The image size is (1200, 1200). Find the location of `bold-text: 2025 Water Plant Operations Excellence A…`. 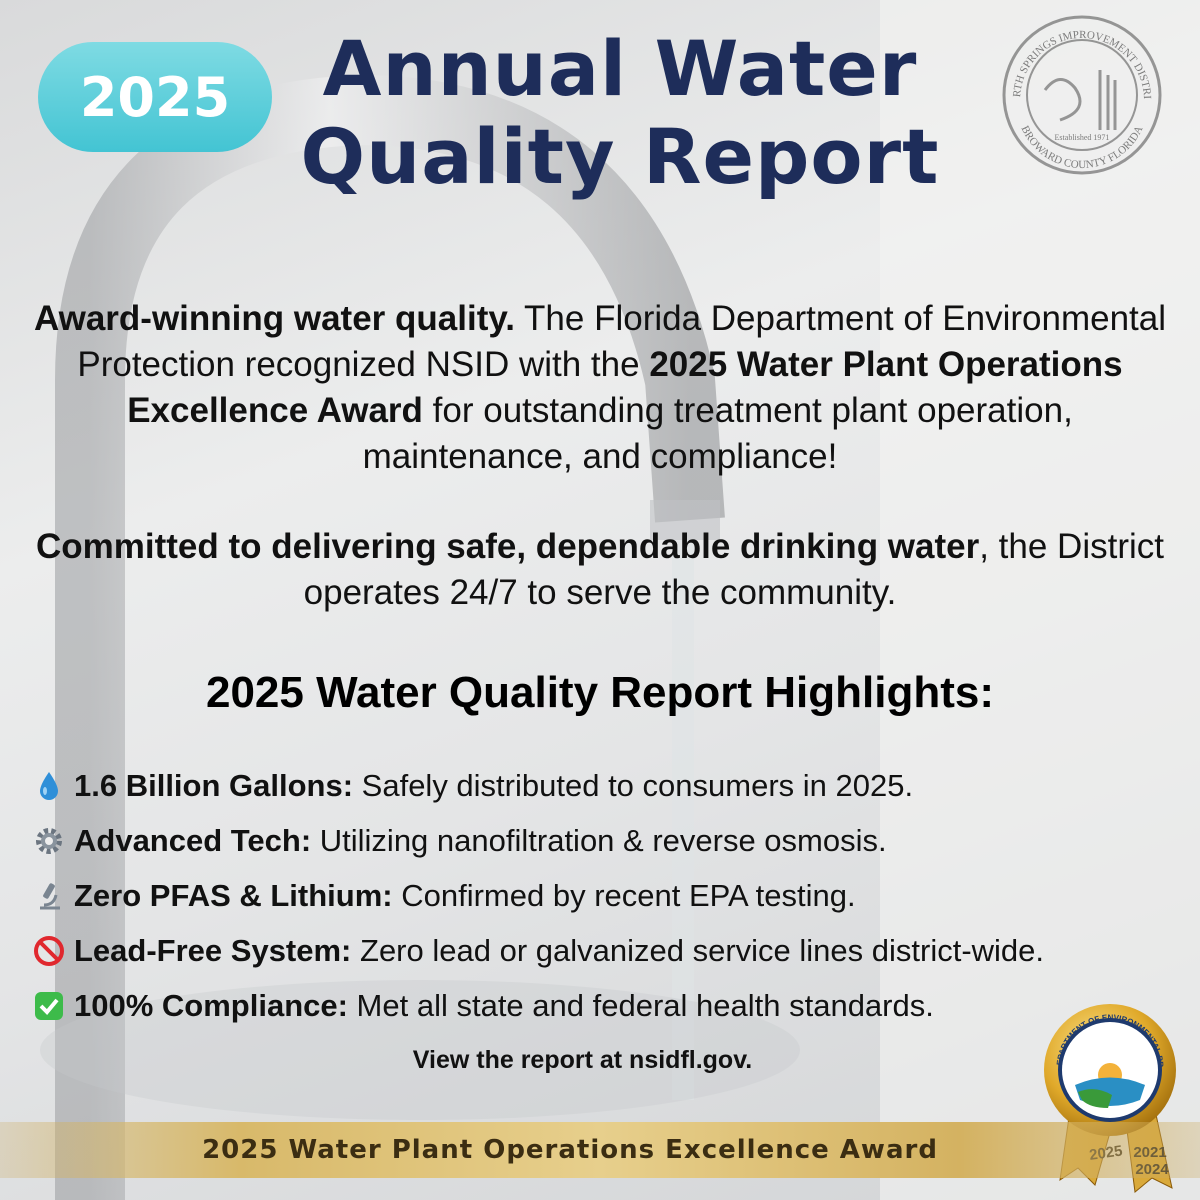

bold-text: 2025 Water Plant Operations Excellence A… is located at coordinates (625, 387).